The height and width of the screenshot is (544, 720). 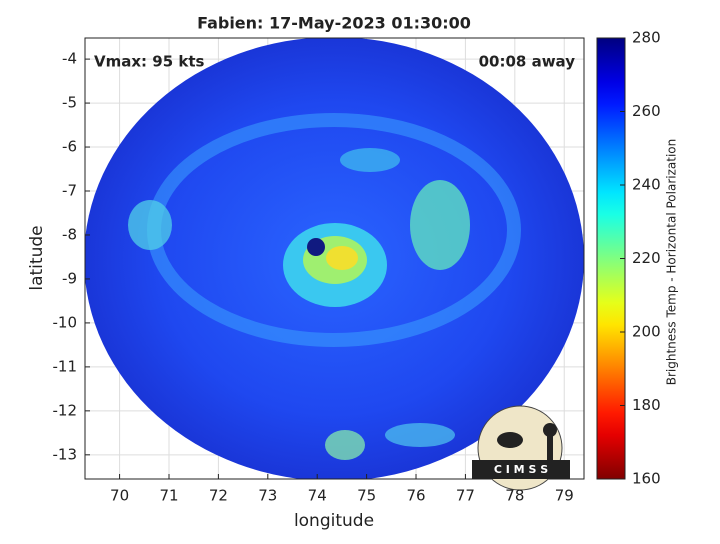 What do you see at coordinates (69, 278) in the screenshot?
I see `y-tick-label: -9` at bounding box center [69, 278].